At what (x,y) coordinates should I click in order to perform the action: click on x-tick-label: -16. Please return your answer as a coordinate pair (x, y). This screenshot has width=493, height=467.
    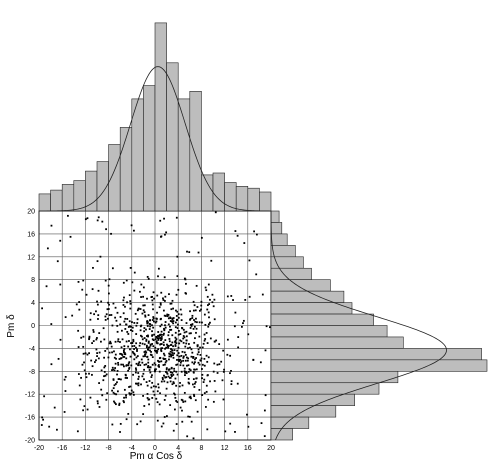
    Looking at the image, I should click on (62, 448).